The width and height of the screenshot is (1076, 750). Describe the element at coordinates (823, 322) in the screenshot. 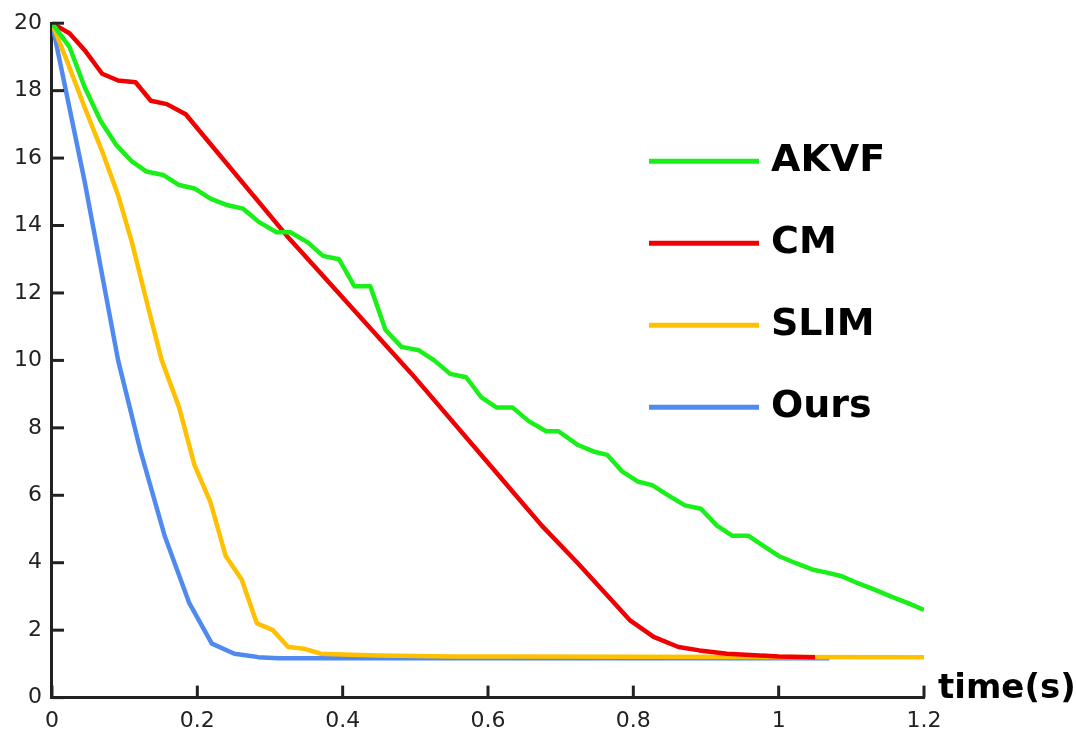

I see `legend-label: SLIM` at that location.